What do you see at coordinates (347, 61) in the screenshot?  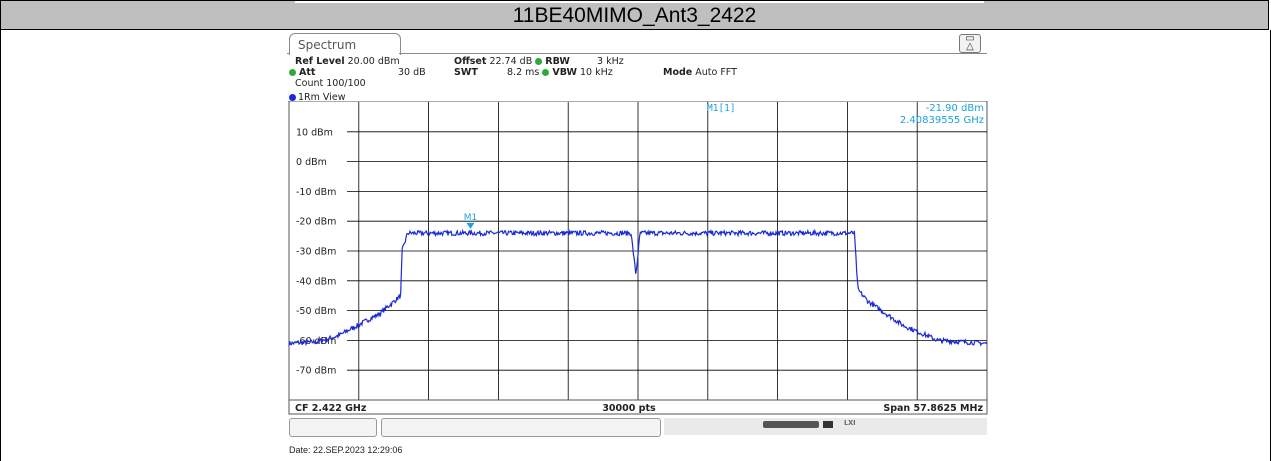 I see `ref-level: Ref Level 20.00 dBm` at bounding box center [347, 61].